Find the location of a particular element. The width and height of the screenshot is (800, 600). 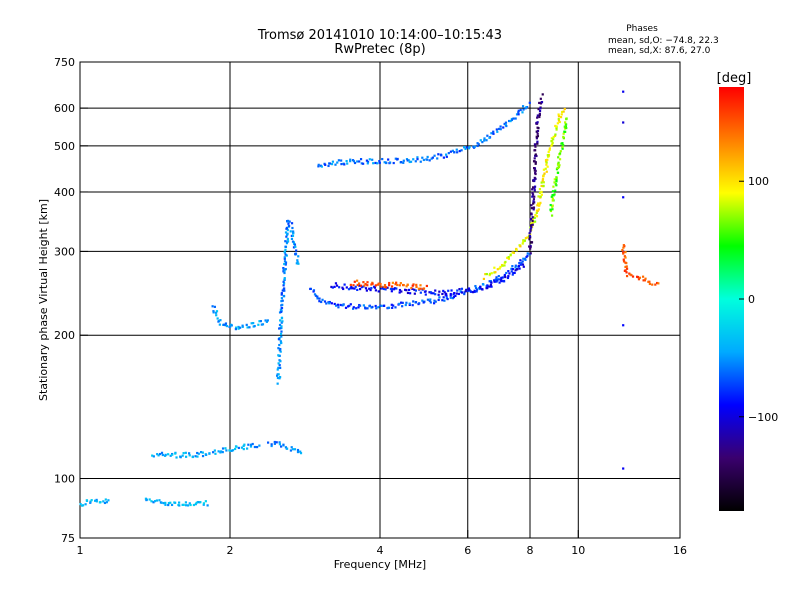

x-tick-label: 8 is located at coordinates (530, 550).